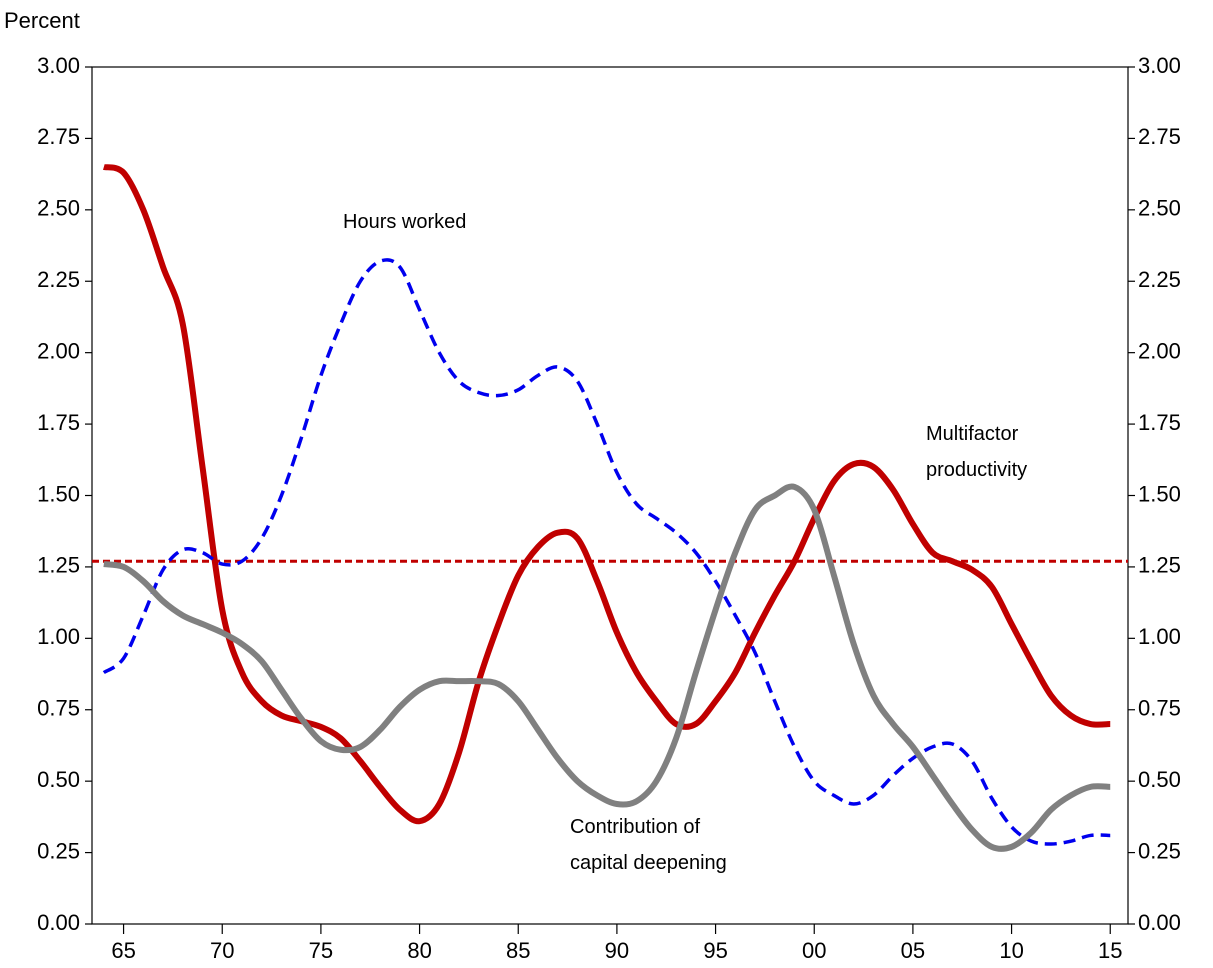 The height and width of the screenshot is (968, 1213). Describe the element at coordinates (419, 950) in the screenshot. I see `x-tick-label: 80` at that location.